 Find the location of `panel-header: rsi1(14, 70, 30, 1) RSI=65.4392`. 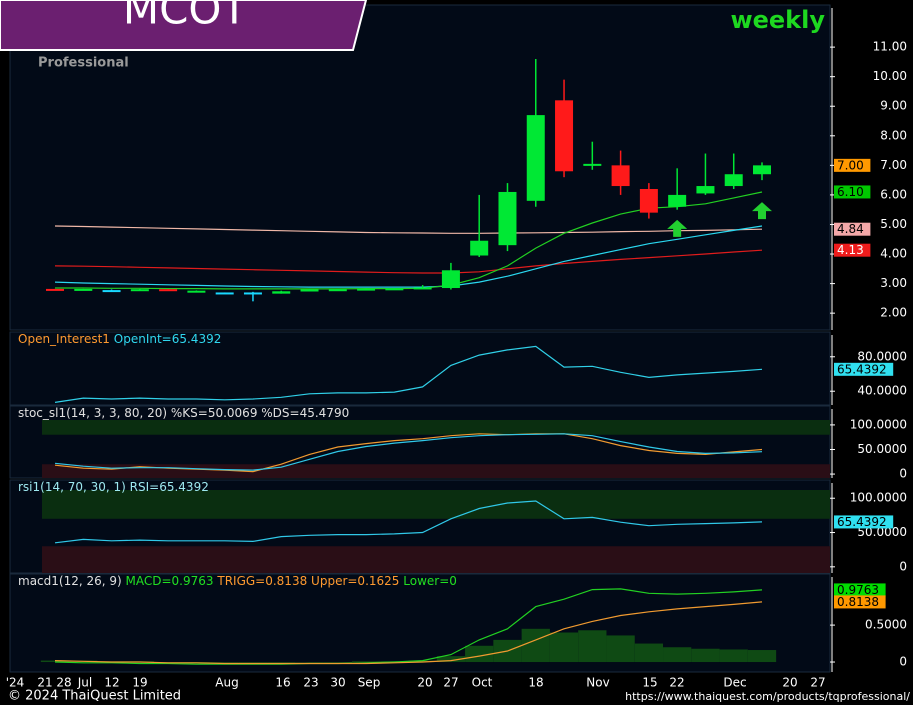

panel-header: rsi1(14, 70, 30, 1) RSI=65.4392 is located at coordinates (113, 487).